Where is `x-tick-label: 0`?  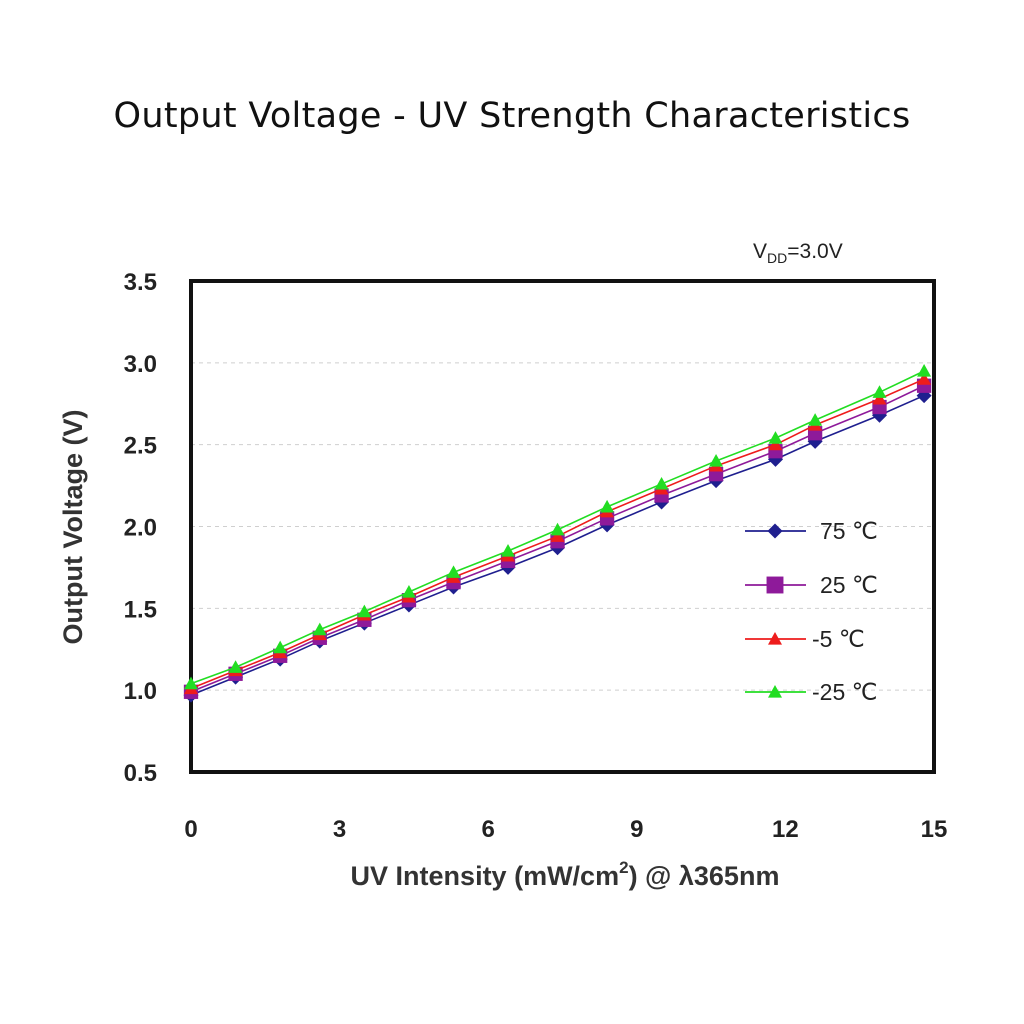
x-tick-label: 0 is located at coordinates (190, 829).